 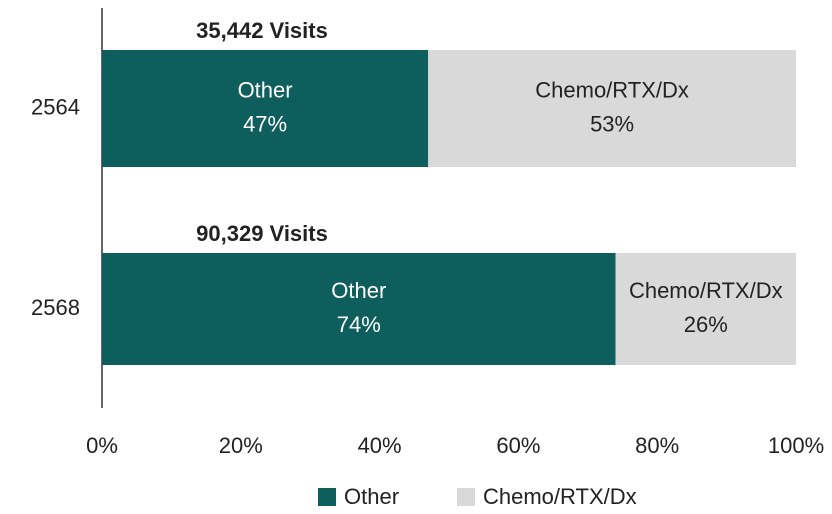 I want to click on value-label: 53%, so click(x=612, y=123).